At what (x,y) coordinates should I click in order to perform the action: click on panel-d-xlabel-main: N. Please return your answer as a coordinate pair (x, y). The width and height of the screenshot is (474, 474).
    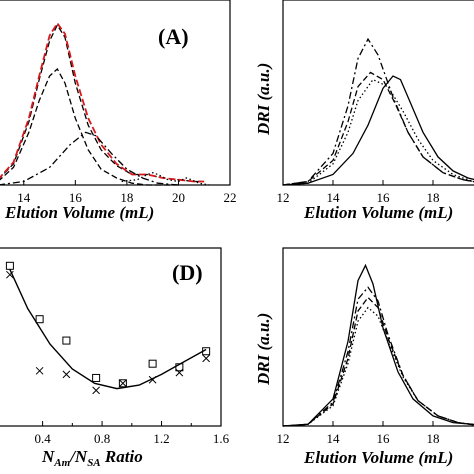
    Looking at the image, I should click on (48, 456).